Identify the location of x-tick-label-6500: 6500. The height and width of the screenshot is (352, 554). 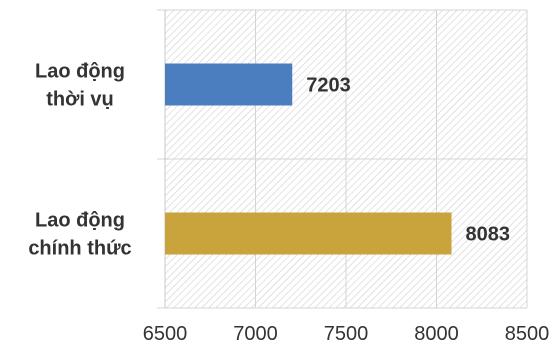
(165, 334).